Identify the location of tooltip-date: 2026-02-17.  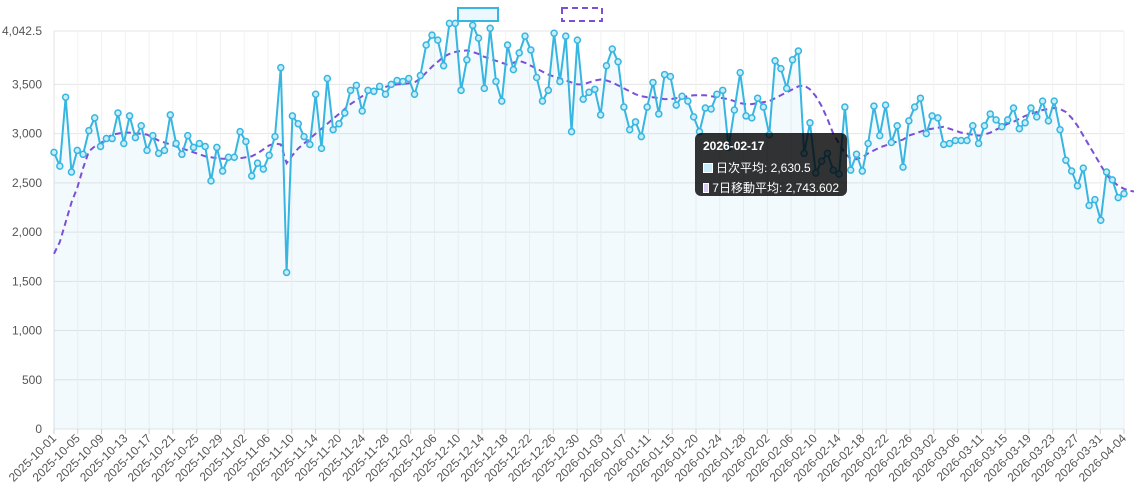
(734, 146).